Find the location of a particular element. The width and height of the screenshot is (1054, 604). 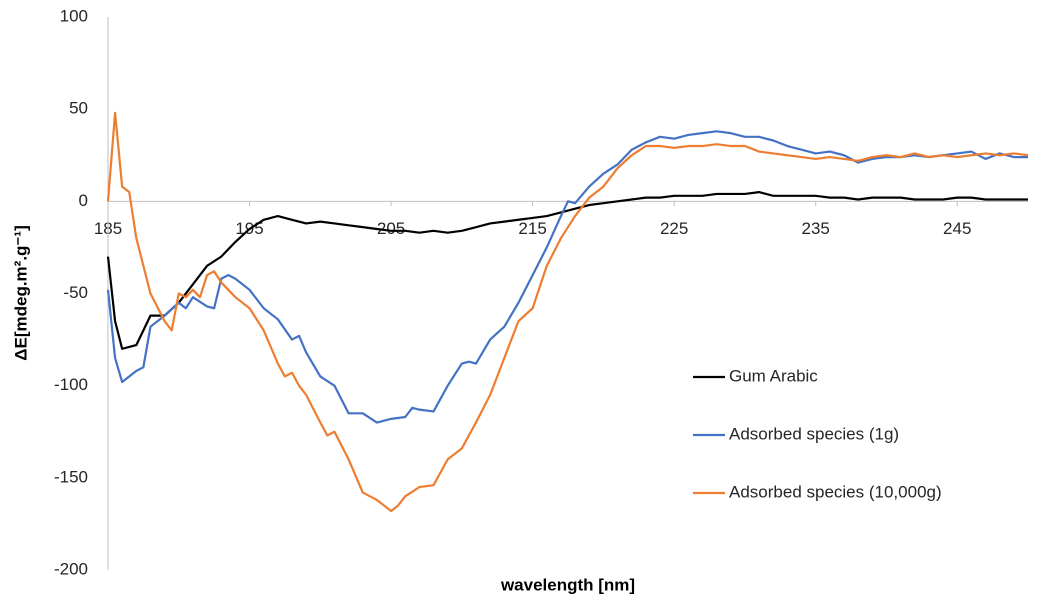

y-tick-label: 50 is located at coordinates (78, 108).